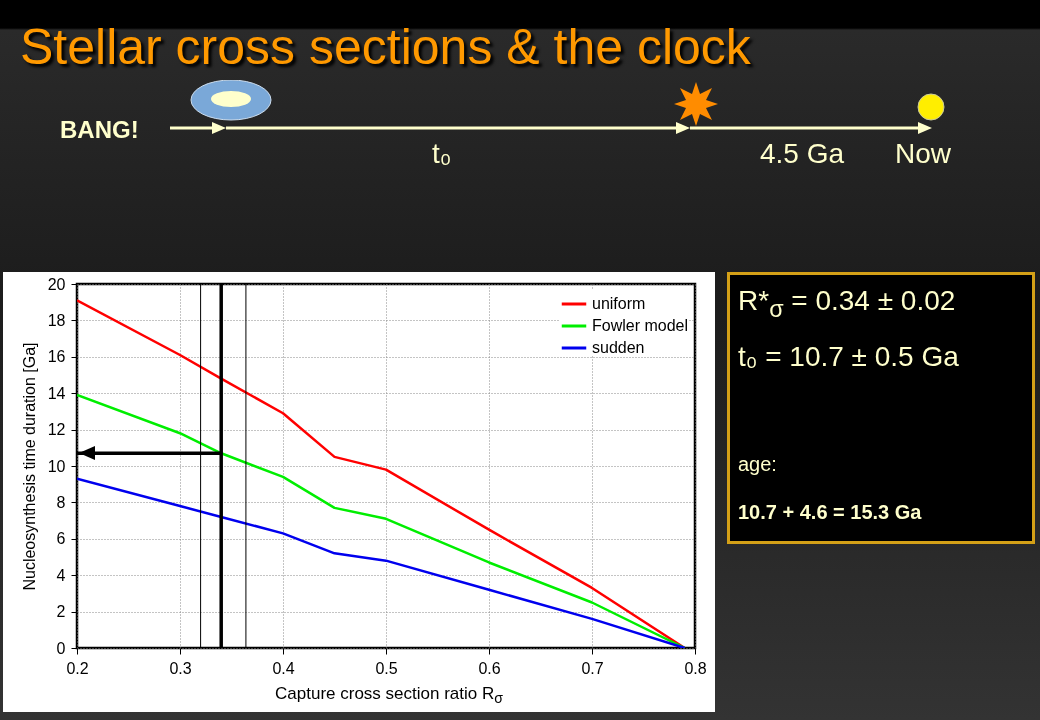 Image resolution: width=1040 pixels, height=720 pixels. Describe the element at coordinates (640, 325) in the screenshot. I see `legend-label: Fowler model` at that location.